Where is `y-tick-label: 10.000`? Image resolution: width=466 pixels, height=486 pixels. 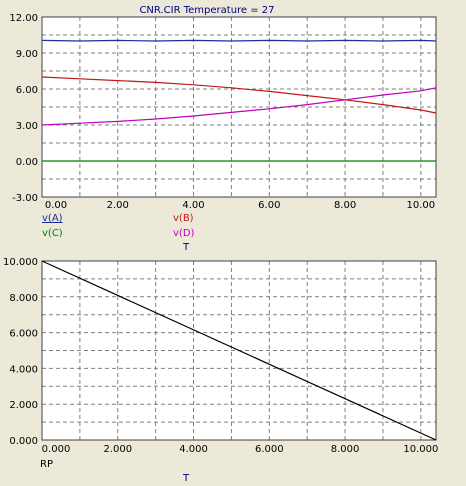
y-tick-label: 10.000 is located at coordinates (20, 262).